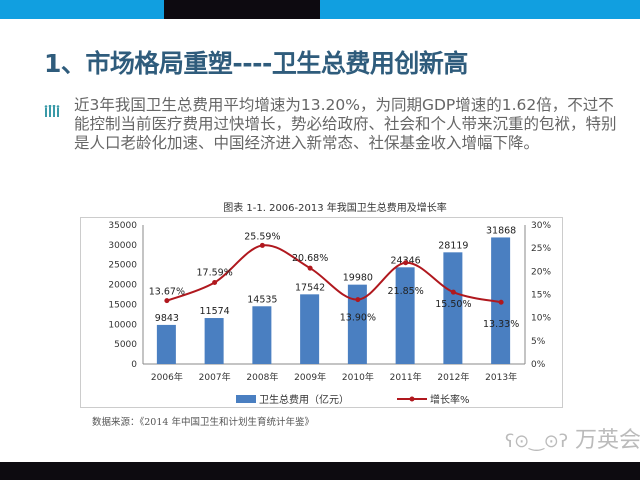 The height and width of the screenshot is (480, 640). I want to click on top-bar, so click(320, 9).